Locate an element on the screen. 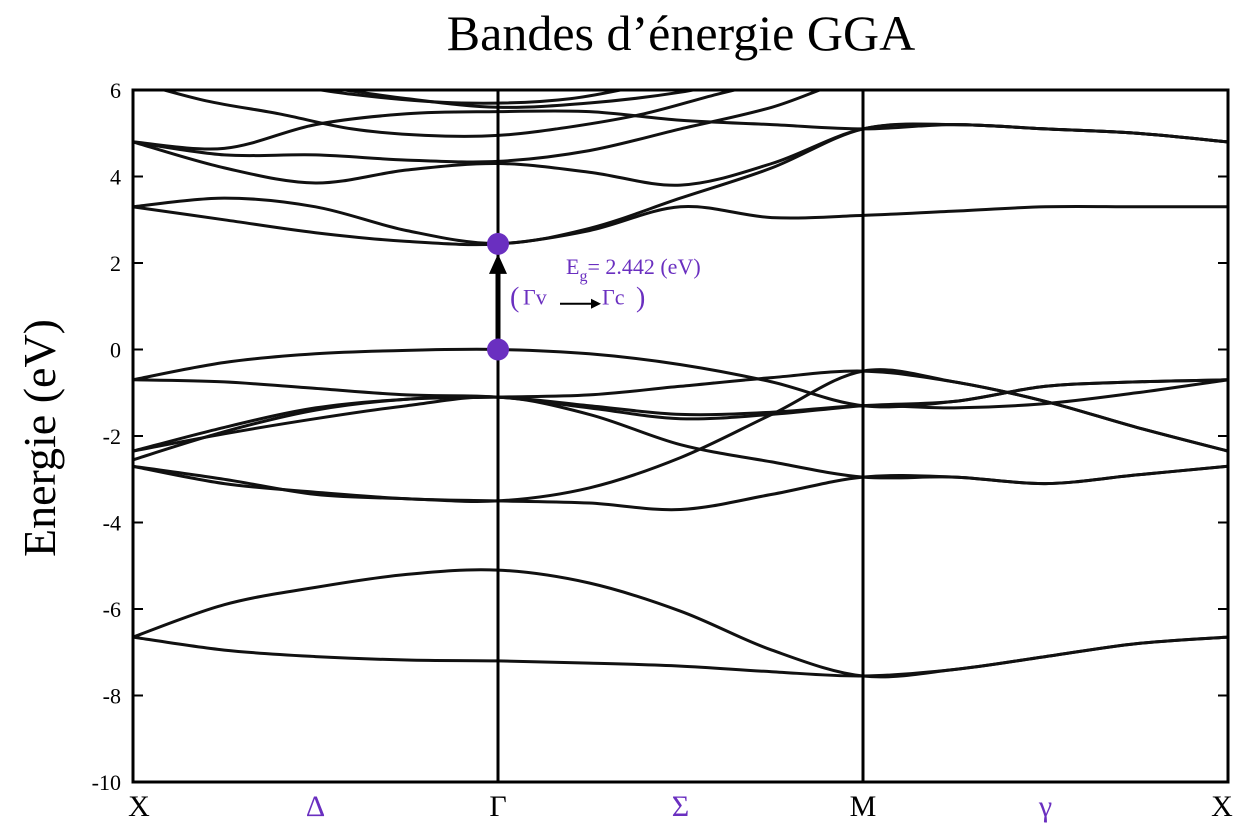  k-point-label: Σ is located at coordinates (680, 806).